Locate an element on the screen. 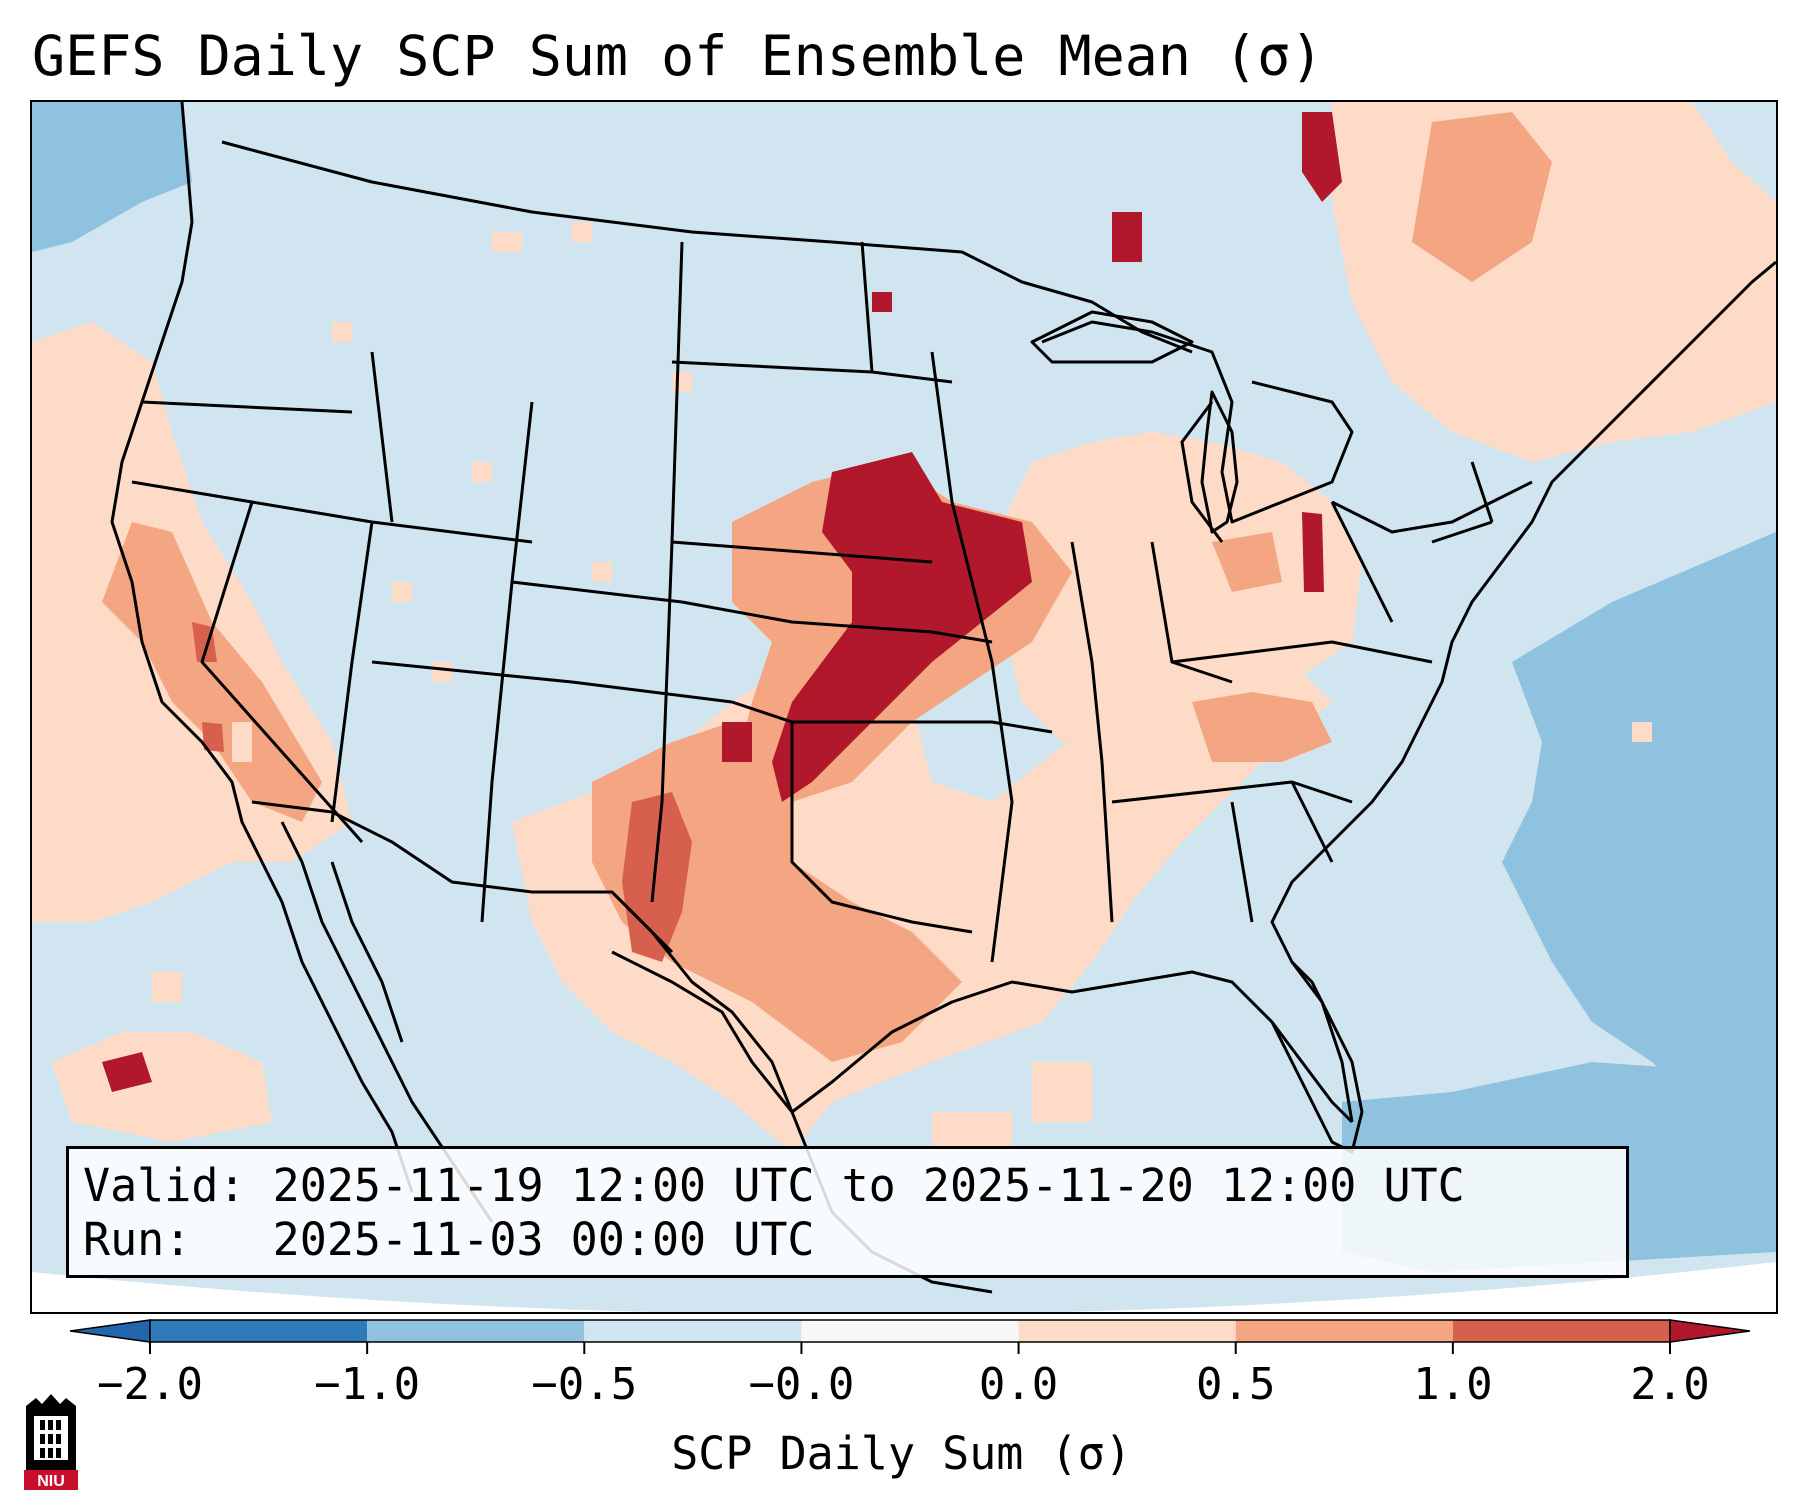  state-lines-west is located at coordinates (432, 637).